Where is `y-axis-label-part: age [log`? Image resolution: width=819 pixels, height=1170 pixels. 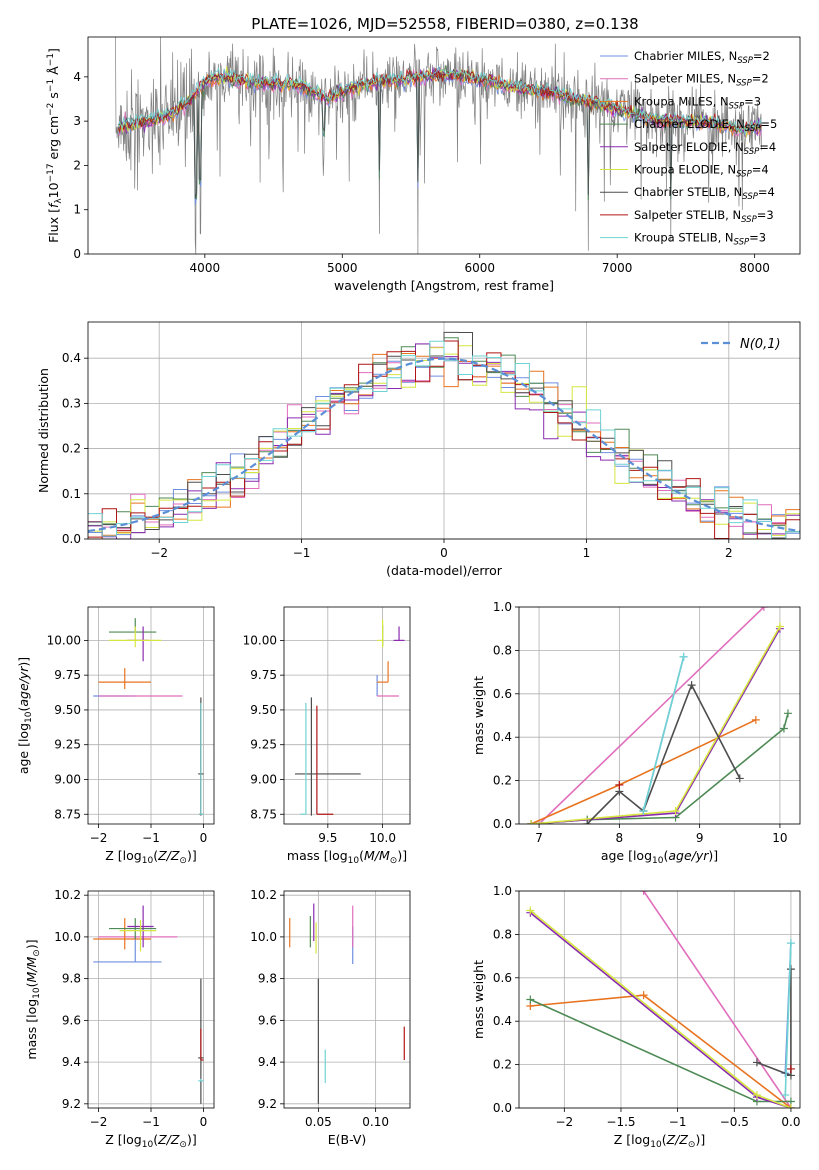
y-axis-label-part: age [log is located at coordinates (23, 748).